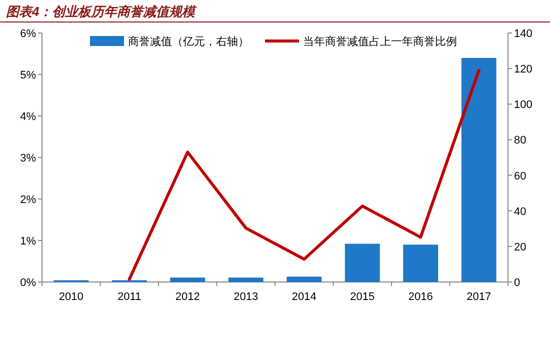 This screenshot has width=550, height=342. I want to click on x-tick-label: 2012, so click(187, 297).